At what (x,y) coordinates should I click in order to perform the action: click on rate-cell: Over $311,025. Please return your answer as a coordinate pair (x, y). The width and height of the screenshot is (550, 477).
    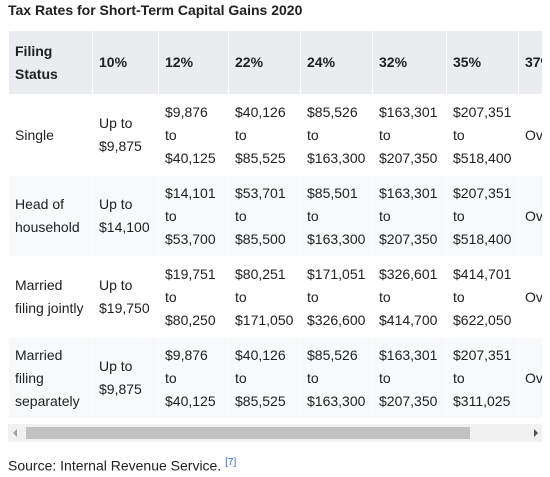
    Looking at the image, I should click on (530, 378).